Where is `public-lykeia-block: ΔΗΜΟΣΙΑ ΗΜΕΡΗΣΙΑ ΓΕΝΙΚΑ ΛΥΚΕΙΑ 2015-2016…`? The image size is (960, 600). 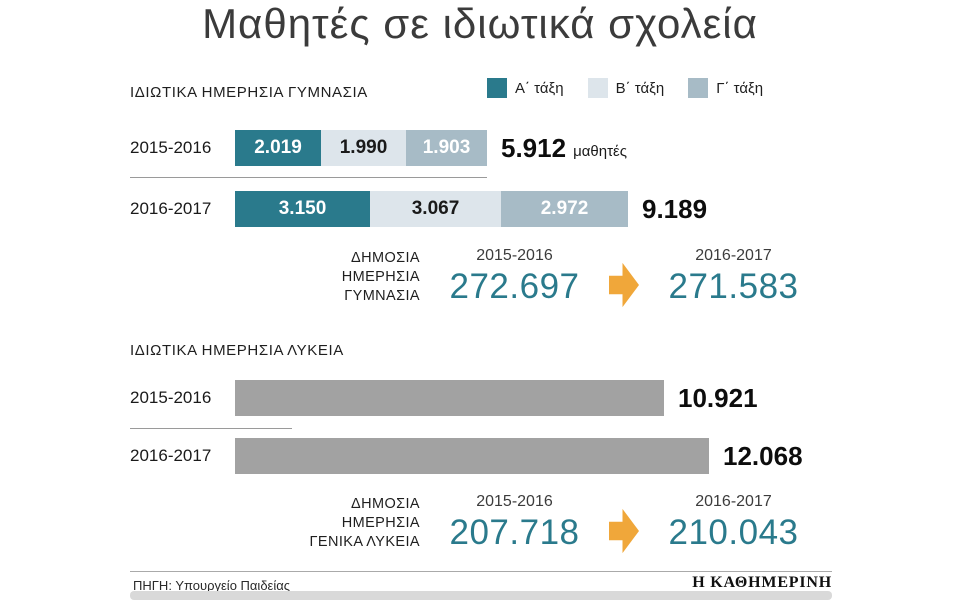 public-lykeia-block: ΔΗΜΟΣΙΑ ΗΜΕΡΗΣΙΑ ΓΕΝΙΚΑ ΛΥΚΕΙΑ 2015-2016… is located at coordinates (503, 523).